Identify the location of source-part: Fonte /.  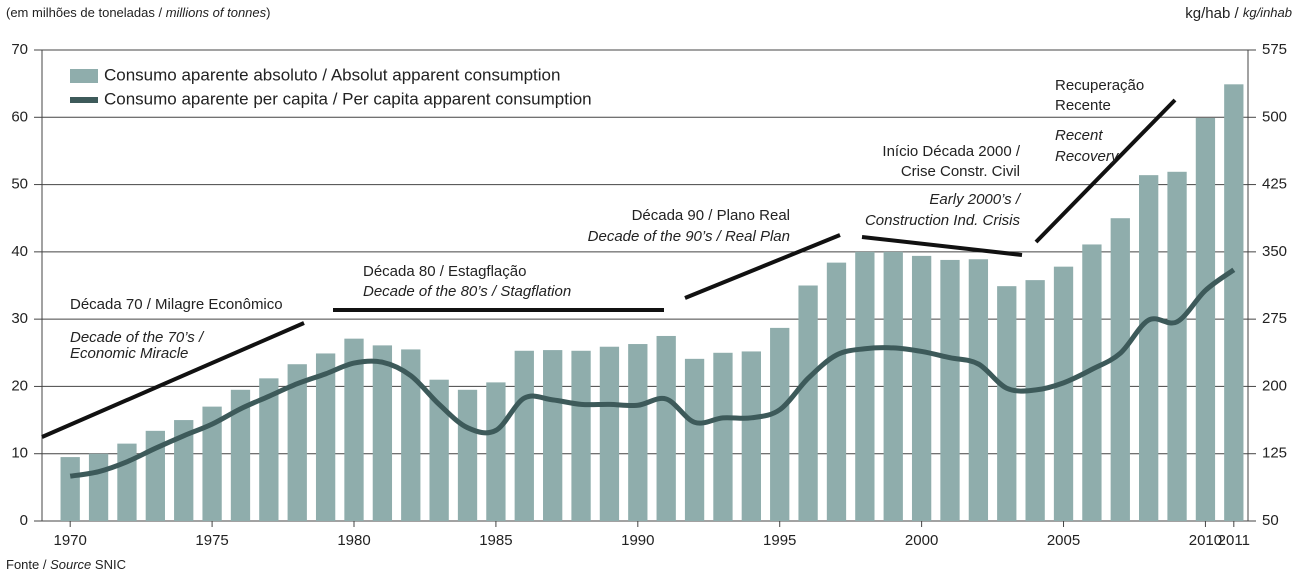
(28, 564).